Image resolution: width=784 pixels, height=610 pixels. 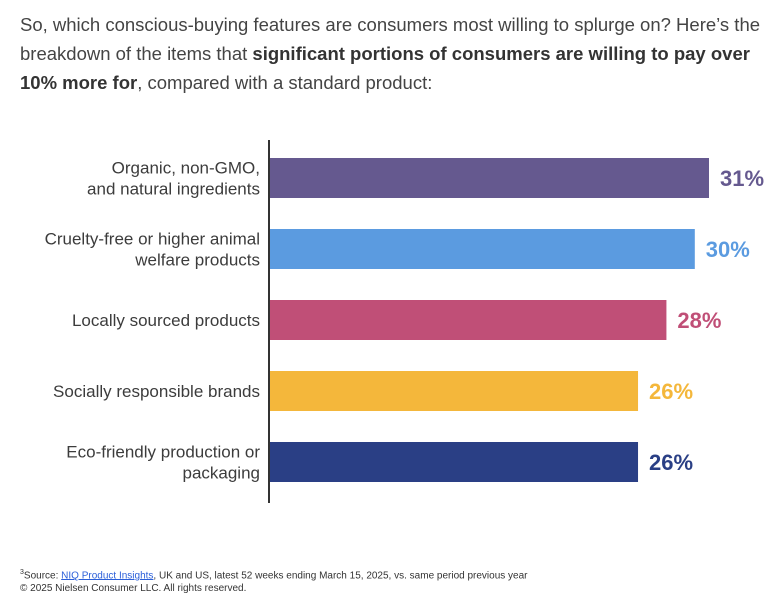 What do you see at coordinates (173, 179) in the screenshot?
I see `category-label-0: Organic, non-GMO, and natural ingredients` at bounding box center [173, 179].